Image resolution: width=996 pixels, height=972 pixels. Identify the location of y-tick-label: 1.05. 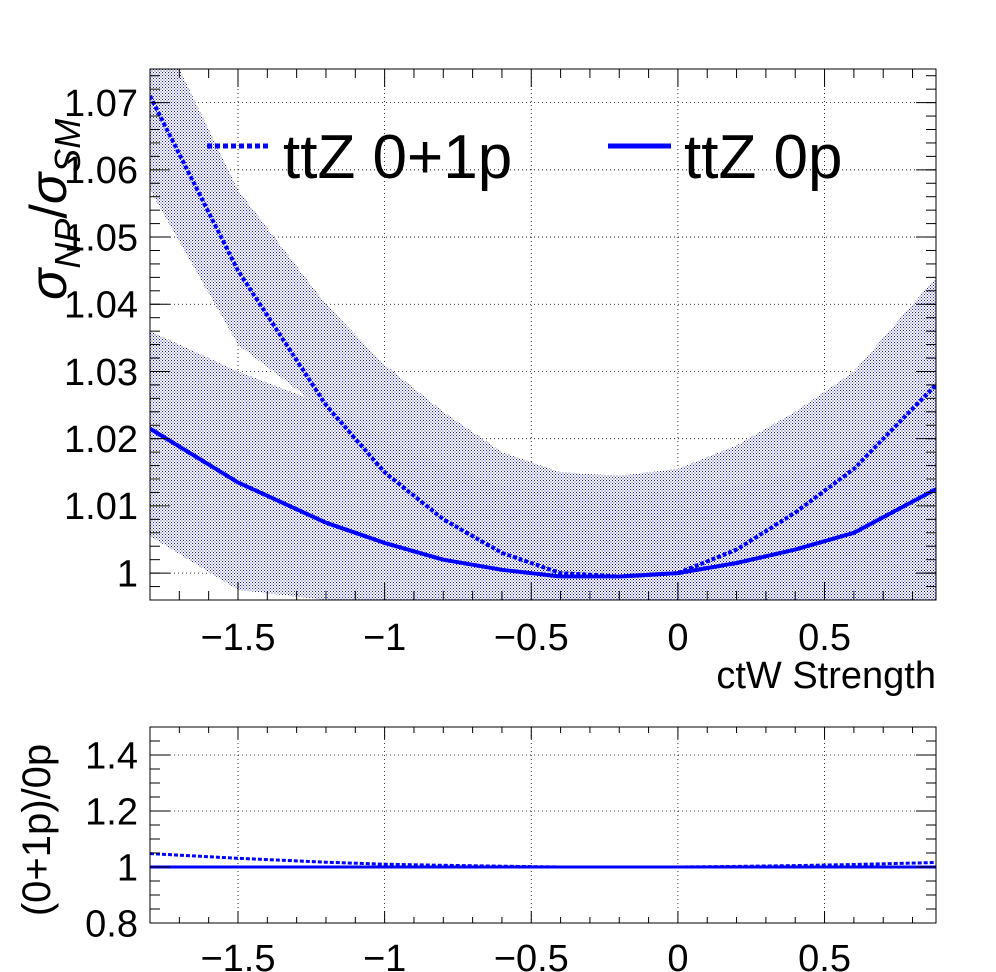
(101, 238).